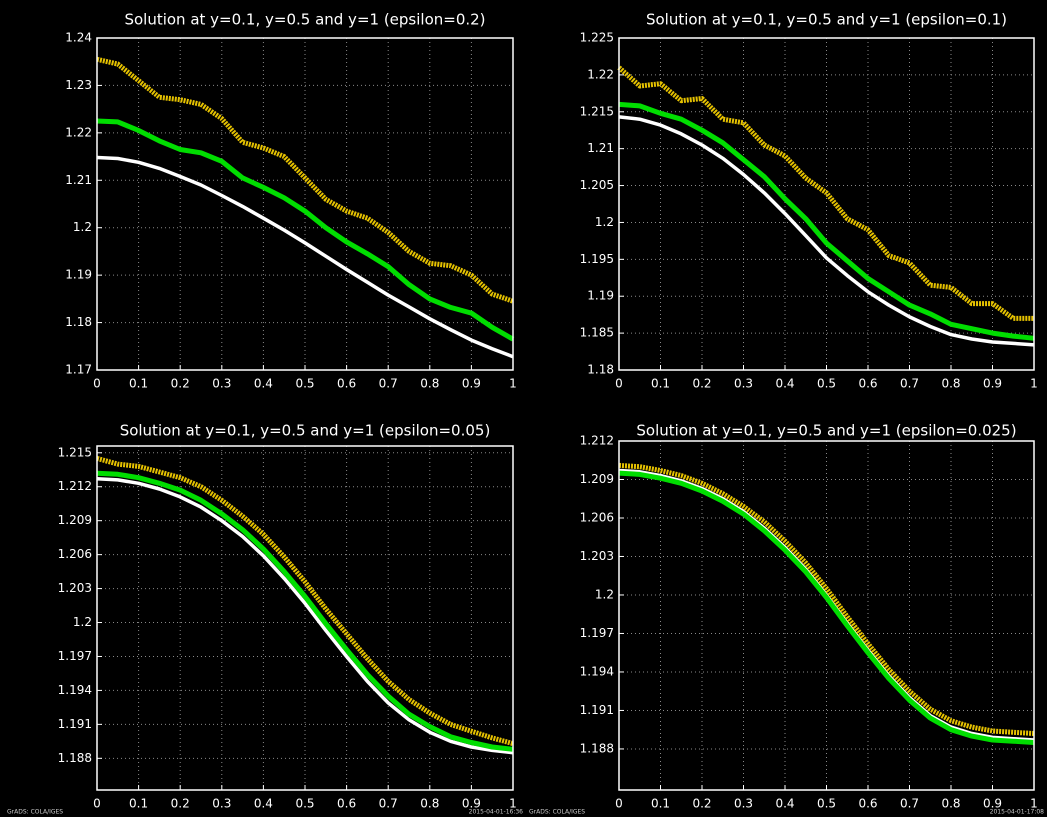 The width and height of the screenshot is (1047, 817). I want to click on y-tick-label: 1.17, so click(78, 370).